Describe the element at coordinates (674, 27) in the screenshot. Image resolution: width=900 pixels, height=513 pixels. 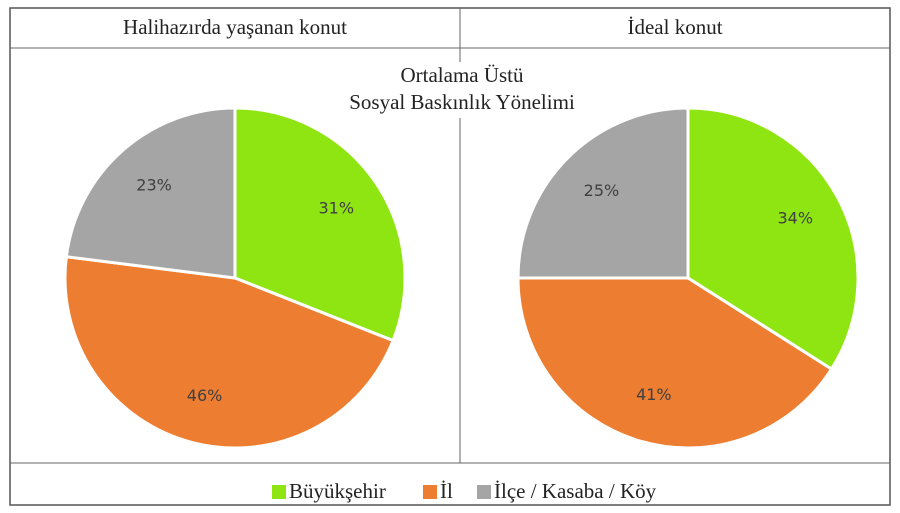
I see `pie-title: İdeal konut` at that location.